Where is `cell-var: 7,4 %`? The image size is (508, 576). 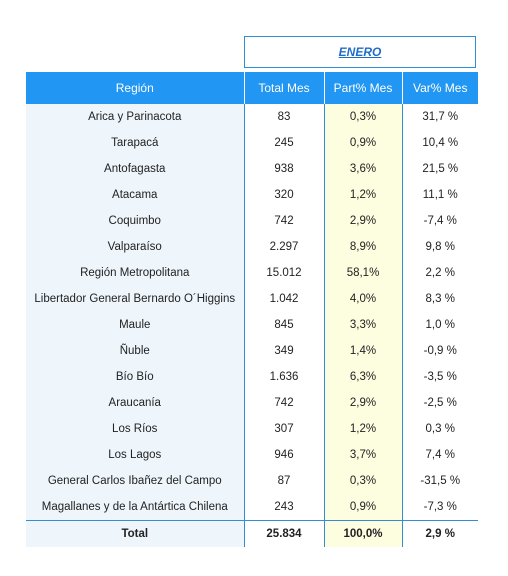
cell-var: 7,4 % is located at coordinates (439, 455).